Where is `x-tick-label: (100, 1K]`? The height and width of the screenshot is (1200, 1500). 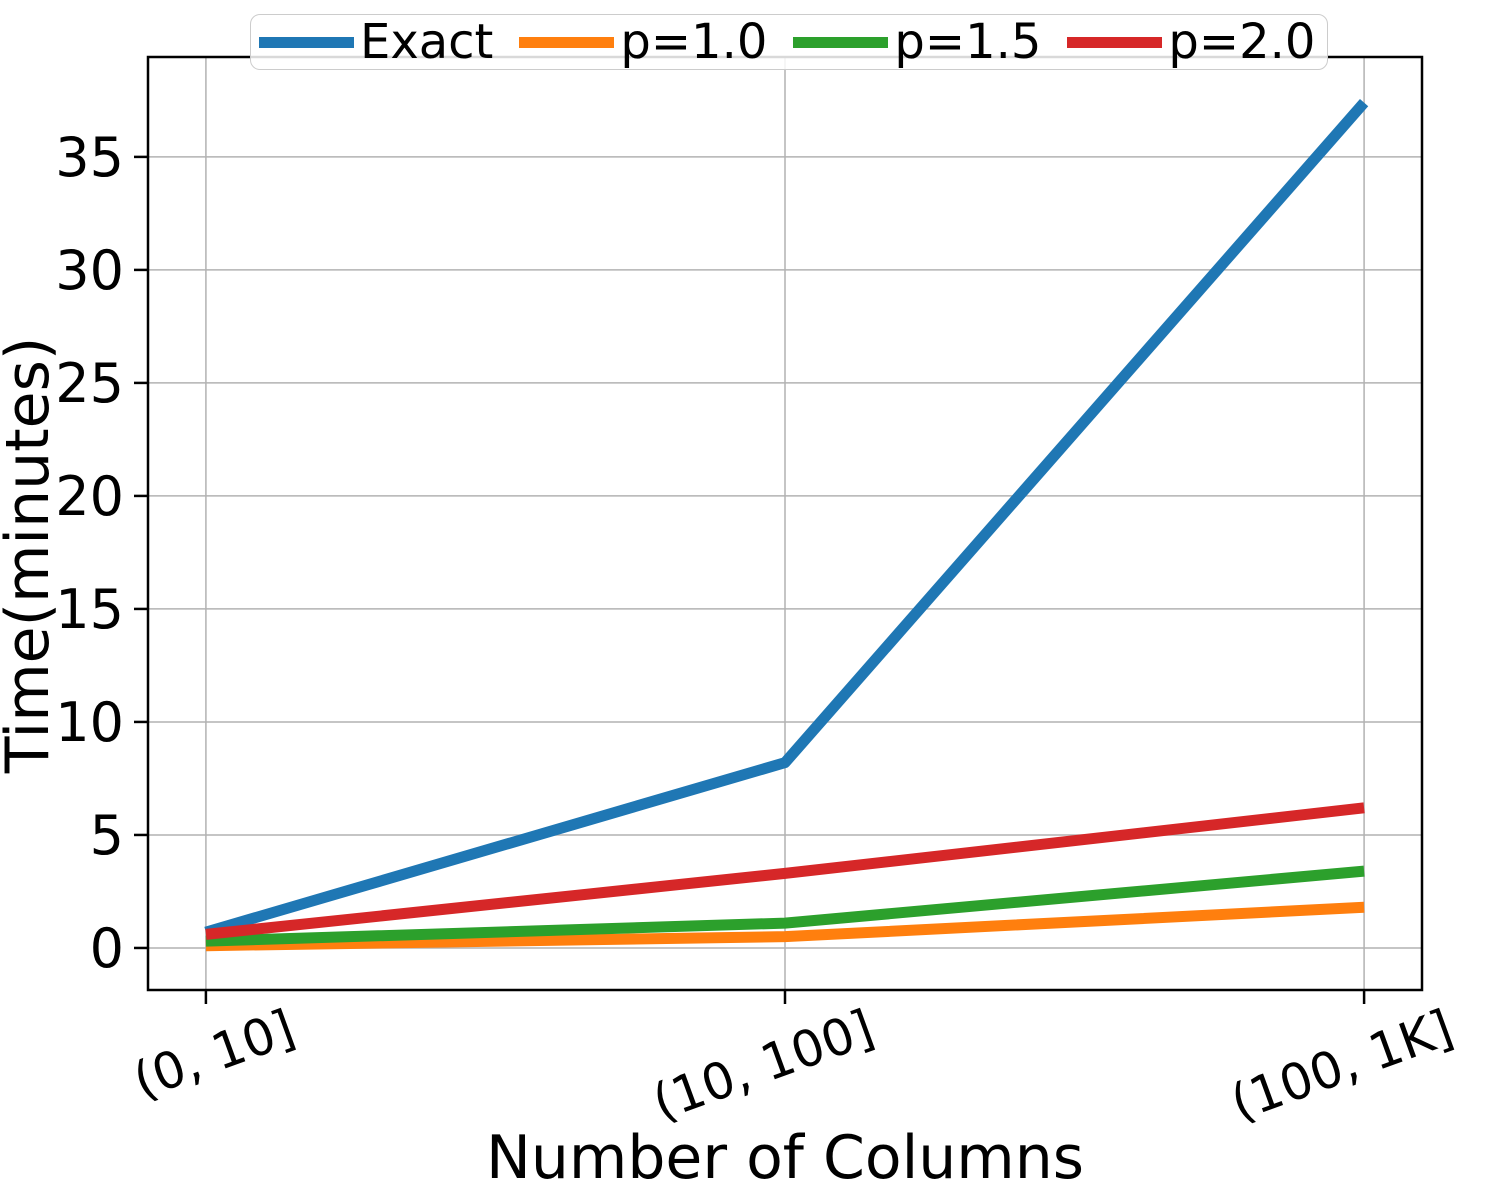
x-tick-label: (100, 1K] is located at coordinates (1341, 1065).